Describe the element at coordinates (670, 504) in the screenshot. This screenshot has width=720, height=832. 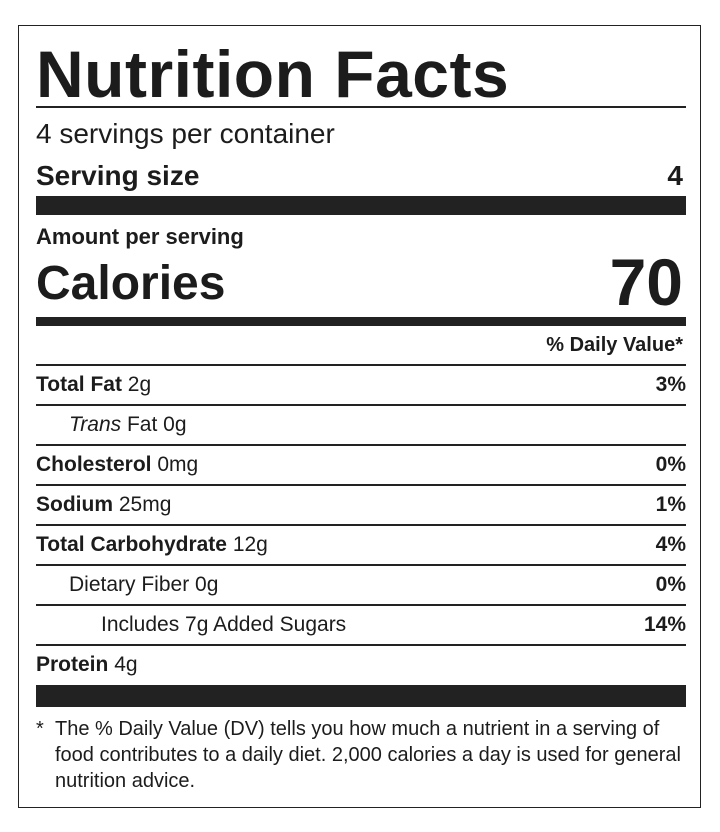
I see `daily-value: 1%` at that location.